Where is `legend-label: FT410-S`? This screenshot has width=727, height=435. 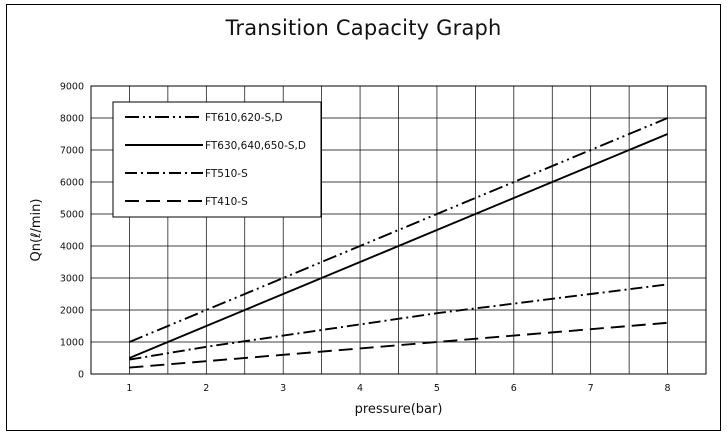 legend-label: FT410-S is located at coordinates (226, 202).